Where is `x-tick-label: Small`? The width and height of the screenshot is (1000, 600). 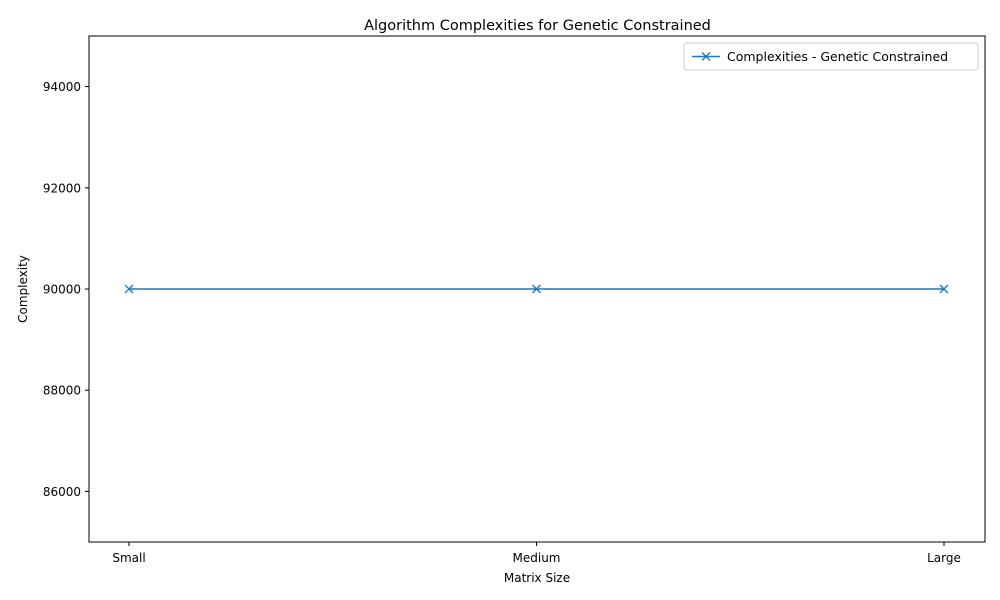 x-tick-label: Small is located at coordinates (128, 558).